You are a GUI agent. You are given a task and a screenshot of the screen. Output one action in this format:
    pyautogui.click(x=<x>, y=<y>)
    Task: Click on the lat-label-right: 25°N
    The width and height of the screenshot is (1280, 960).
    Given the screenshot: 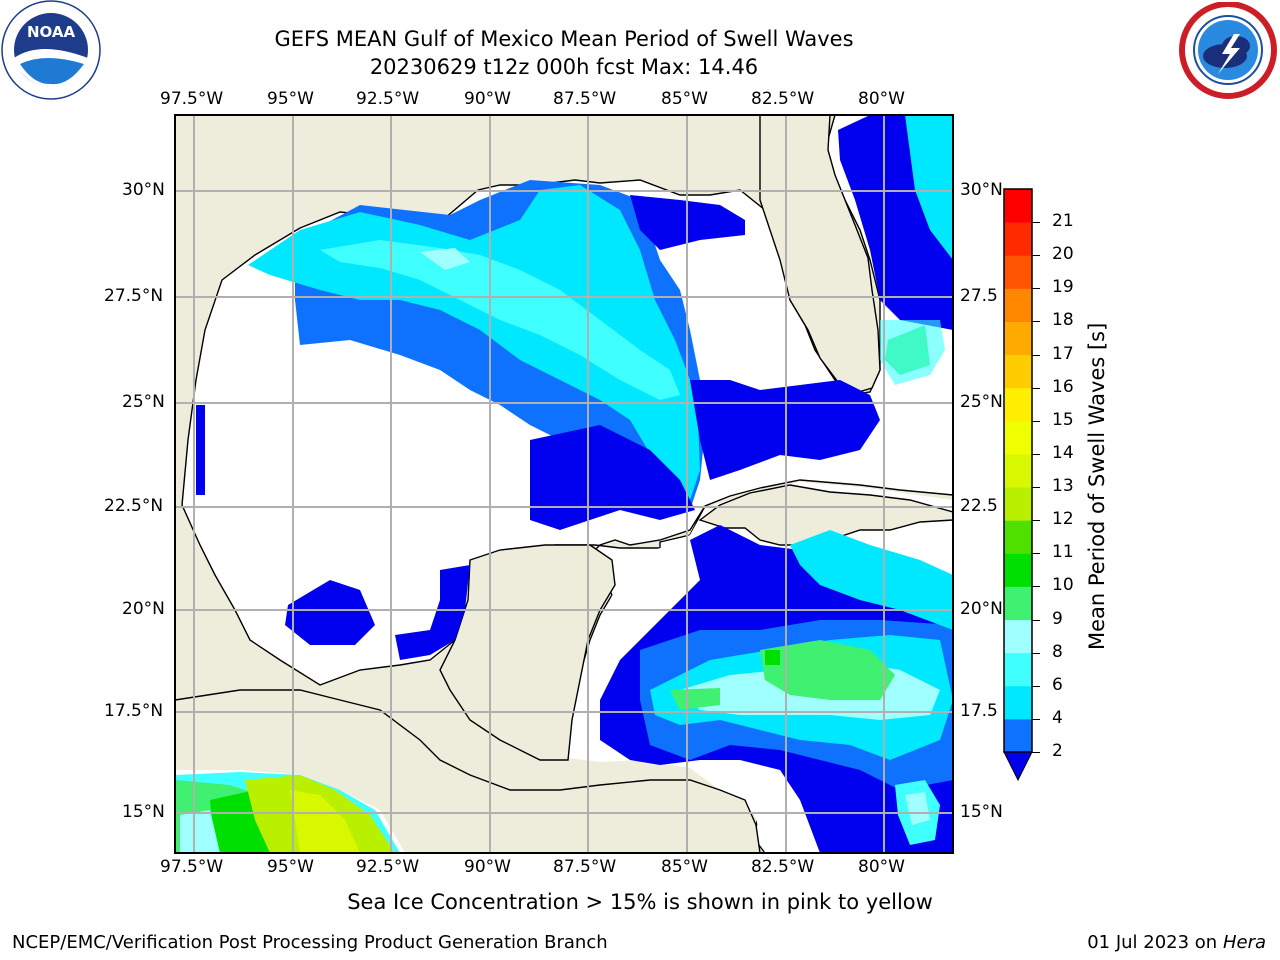 What is the action you would take?
    pyautogui.click(x=981, y=402)
    